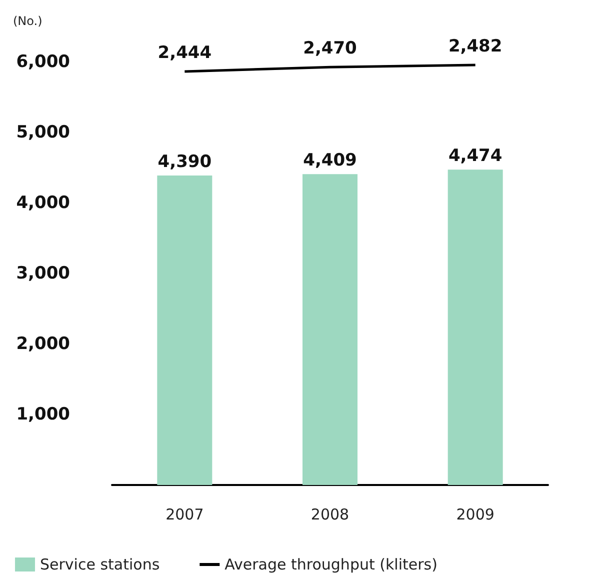  I want to click on y-tick-label: 1,000, so click(43, 414).